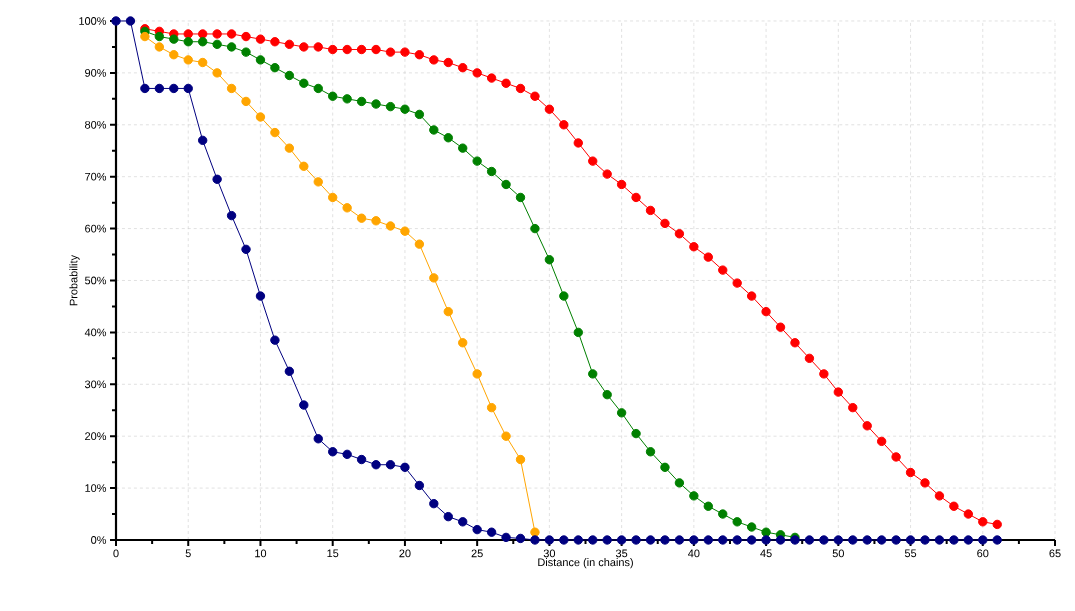 The image size is (1075, 611). I want to click on x-tick-label: 65, so click(1055, 553).